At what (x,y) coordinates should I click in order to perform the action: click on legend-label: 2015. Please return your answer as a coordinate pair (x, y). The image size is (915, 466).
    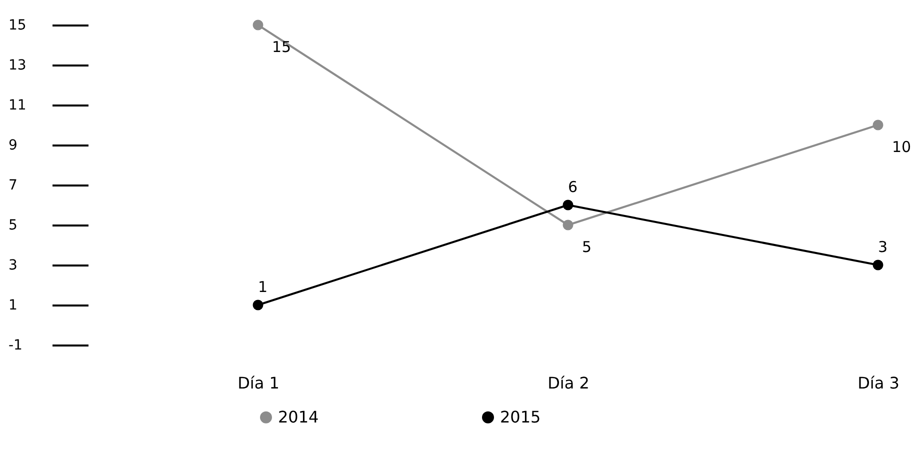
    Looking at the image, I should click on (520, 416).